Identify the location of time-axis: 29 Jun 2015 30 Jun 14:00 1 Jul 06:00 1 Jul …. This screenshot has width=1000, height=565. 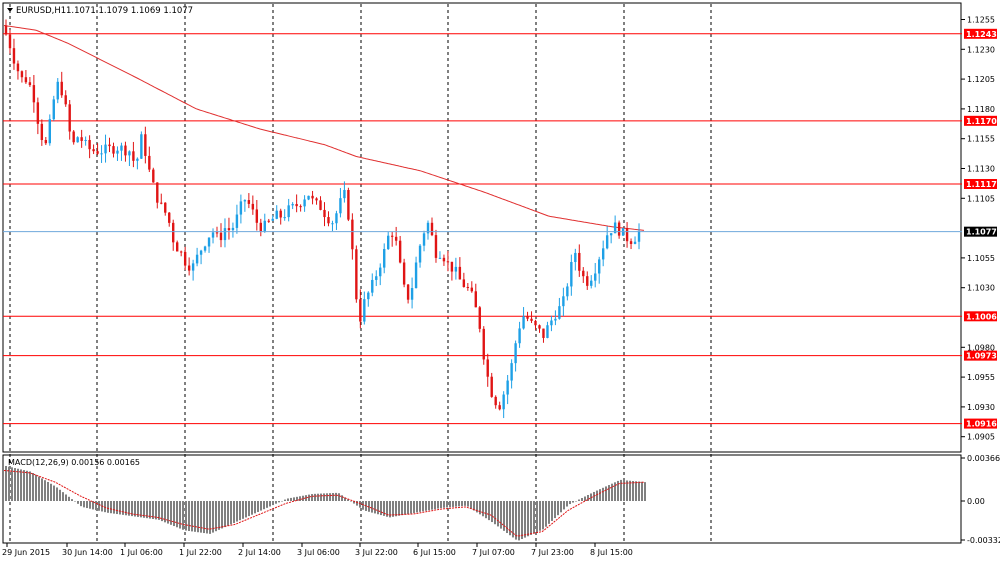
(317, 550).